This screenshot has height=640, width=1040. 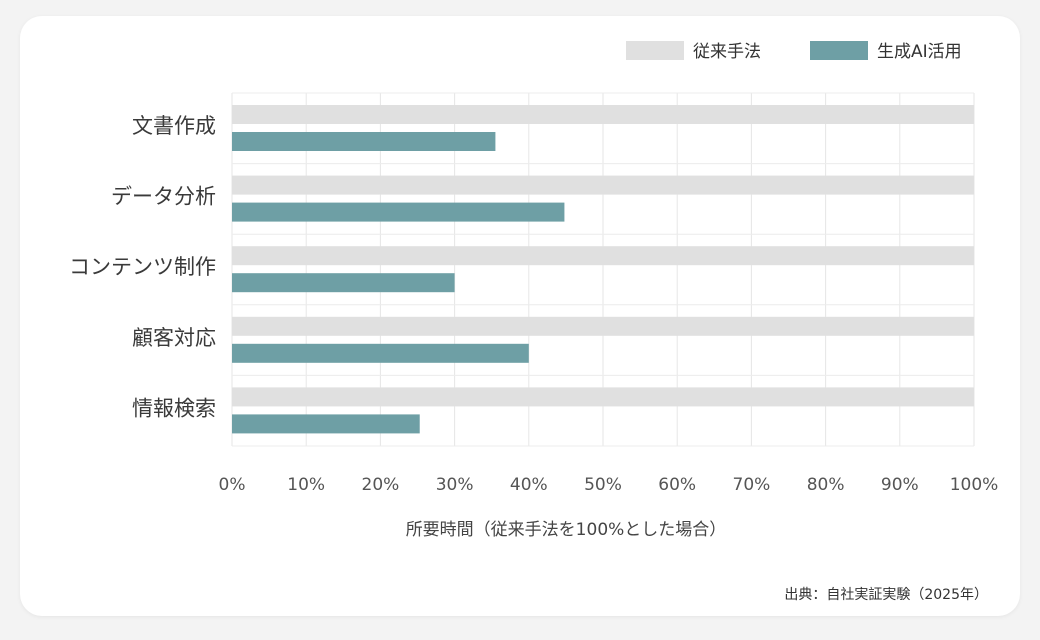 What do you see at coordinates (677, 485) in the screenshot?
I see `x-tick-label: 60%` at bounding box center [677, 485].